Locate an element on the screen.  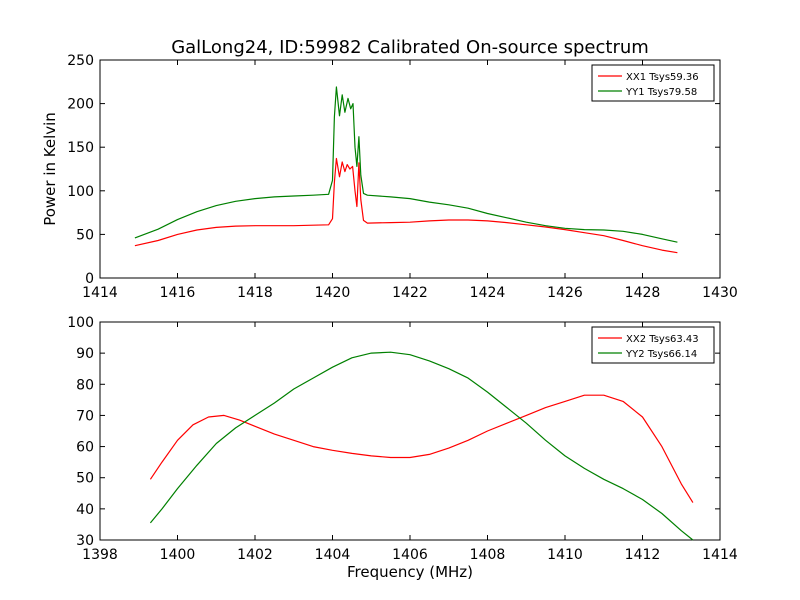
y-tick-label: 0 is located at coordinates (89, 279).